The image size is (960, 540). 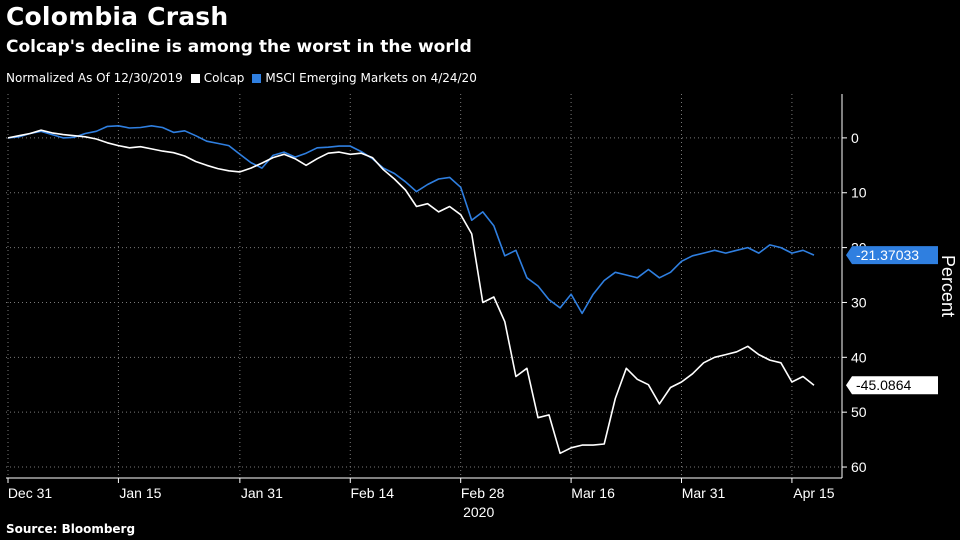 I want to click on legend-prefix: Normalized As Of 12/30/2019, so click(x=94, y=78).